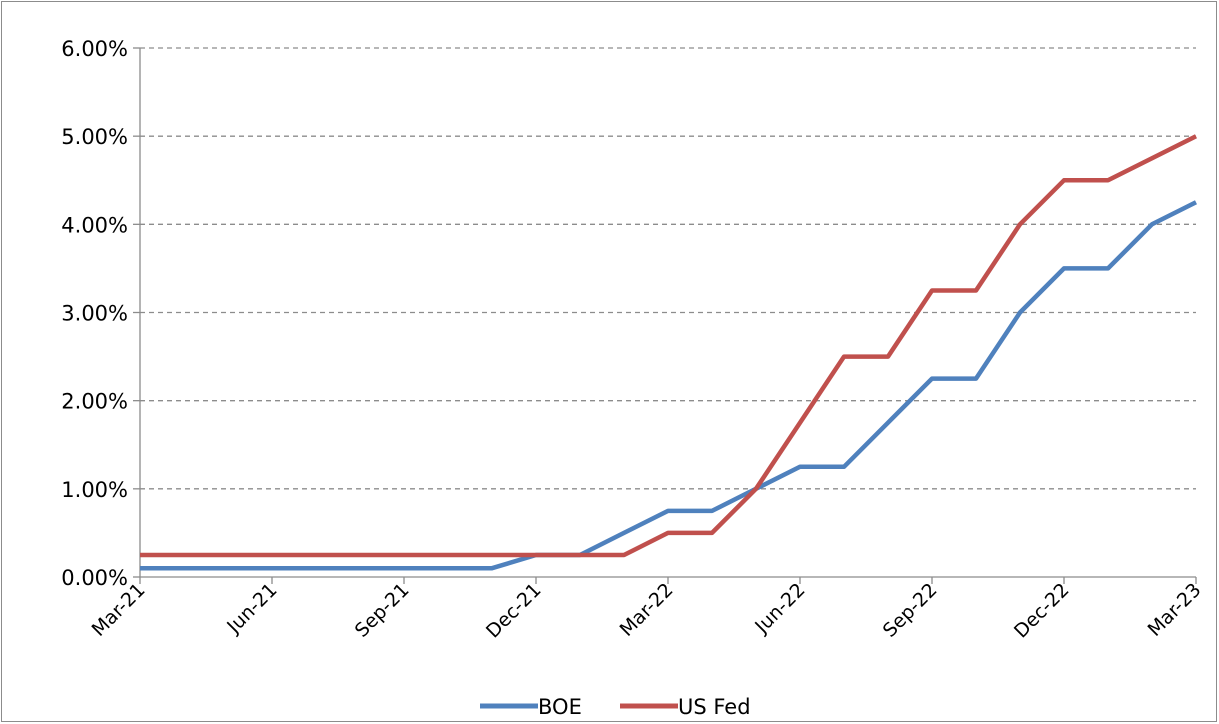 This screenshot has width=1219, height=724. Describe the element at coordinates (94, 578) in the screenshot. I see `y-tick-label: 0.00%` at that location.